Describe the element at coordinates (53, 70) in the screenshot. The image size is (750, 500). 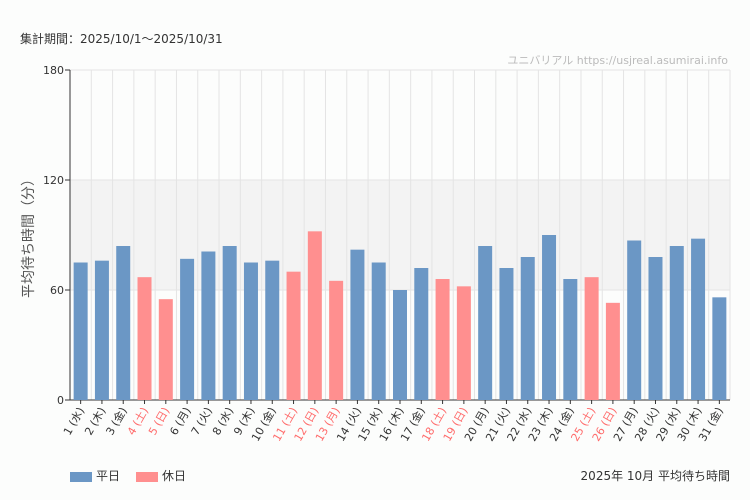
I see `y-tick-label: 180` at that location.